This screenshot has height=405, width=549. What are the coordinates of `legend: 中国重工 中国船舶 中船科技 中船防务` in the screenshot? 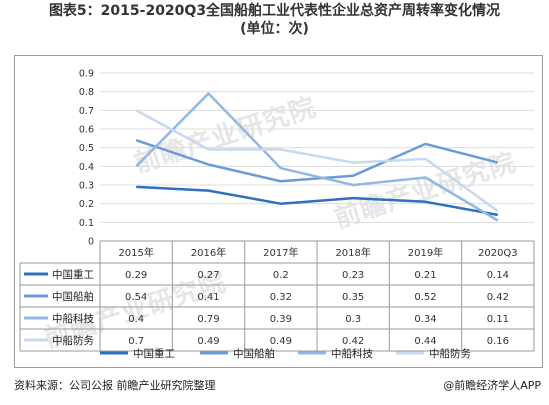 It's located at (285, 353).